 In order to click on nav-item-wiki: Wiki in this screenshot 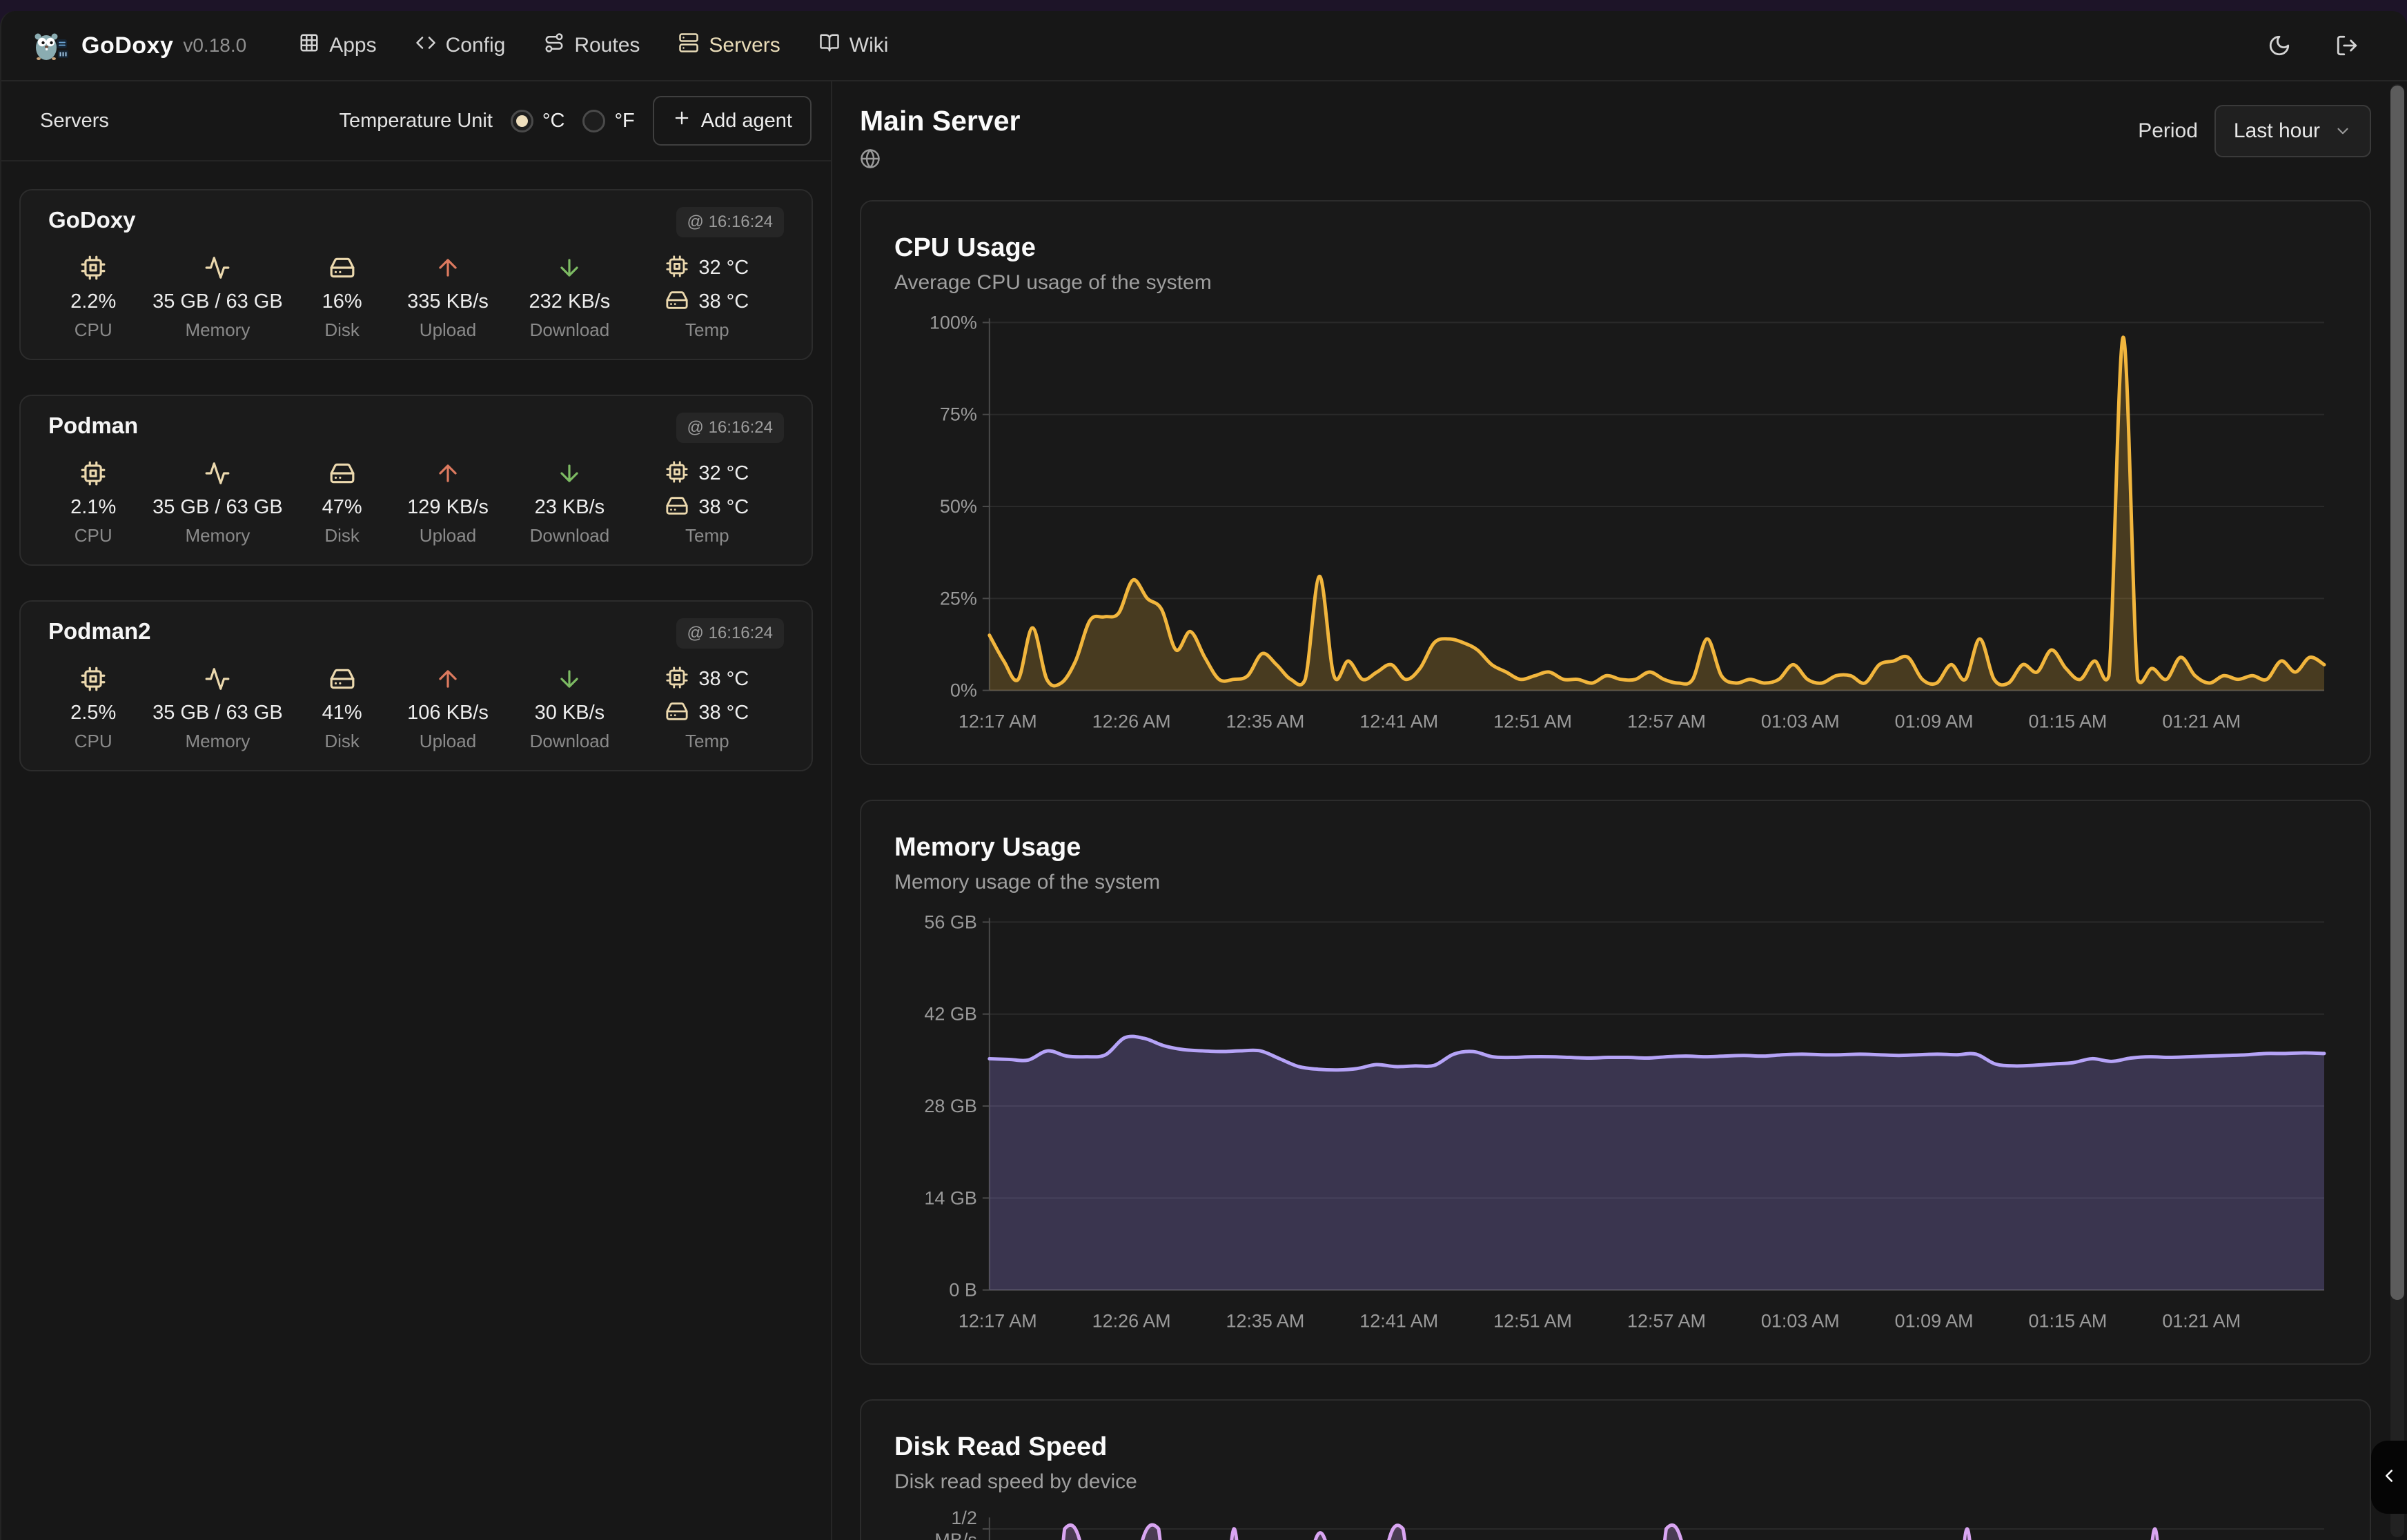, I will do `click(853, 46)`.